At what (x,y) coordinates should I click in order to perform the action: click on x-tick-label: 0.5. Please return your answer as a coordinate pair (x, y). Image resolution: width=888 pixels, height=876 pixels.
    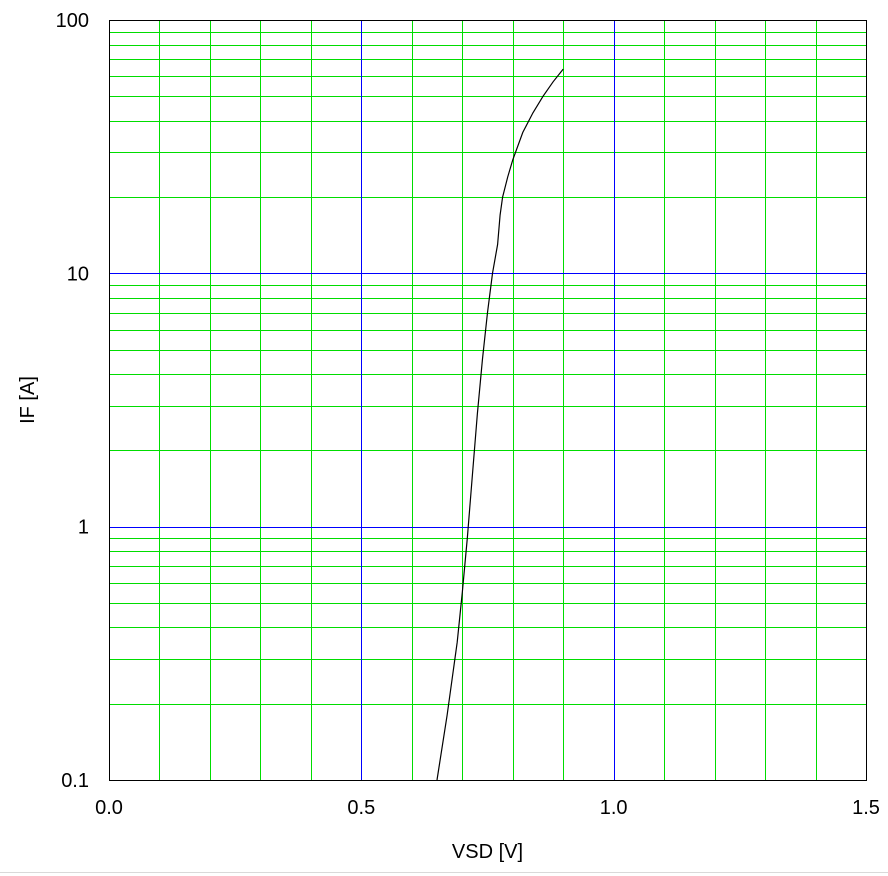
    Looking at the image, I should click on (361, 808).